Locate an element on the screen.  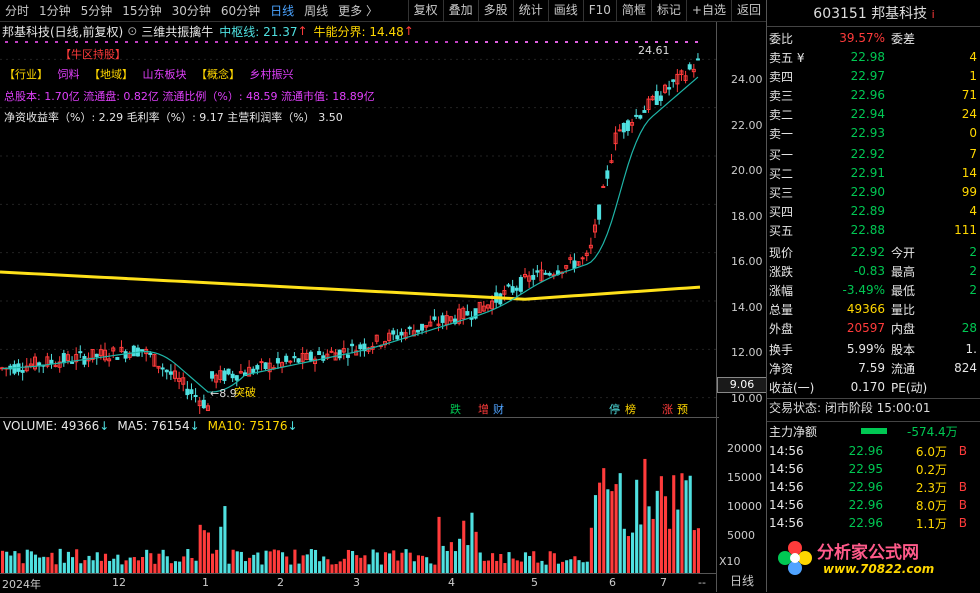
tick-row: 14:56 22.96 6.0万 B is located at coordinates (873, 451).